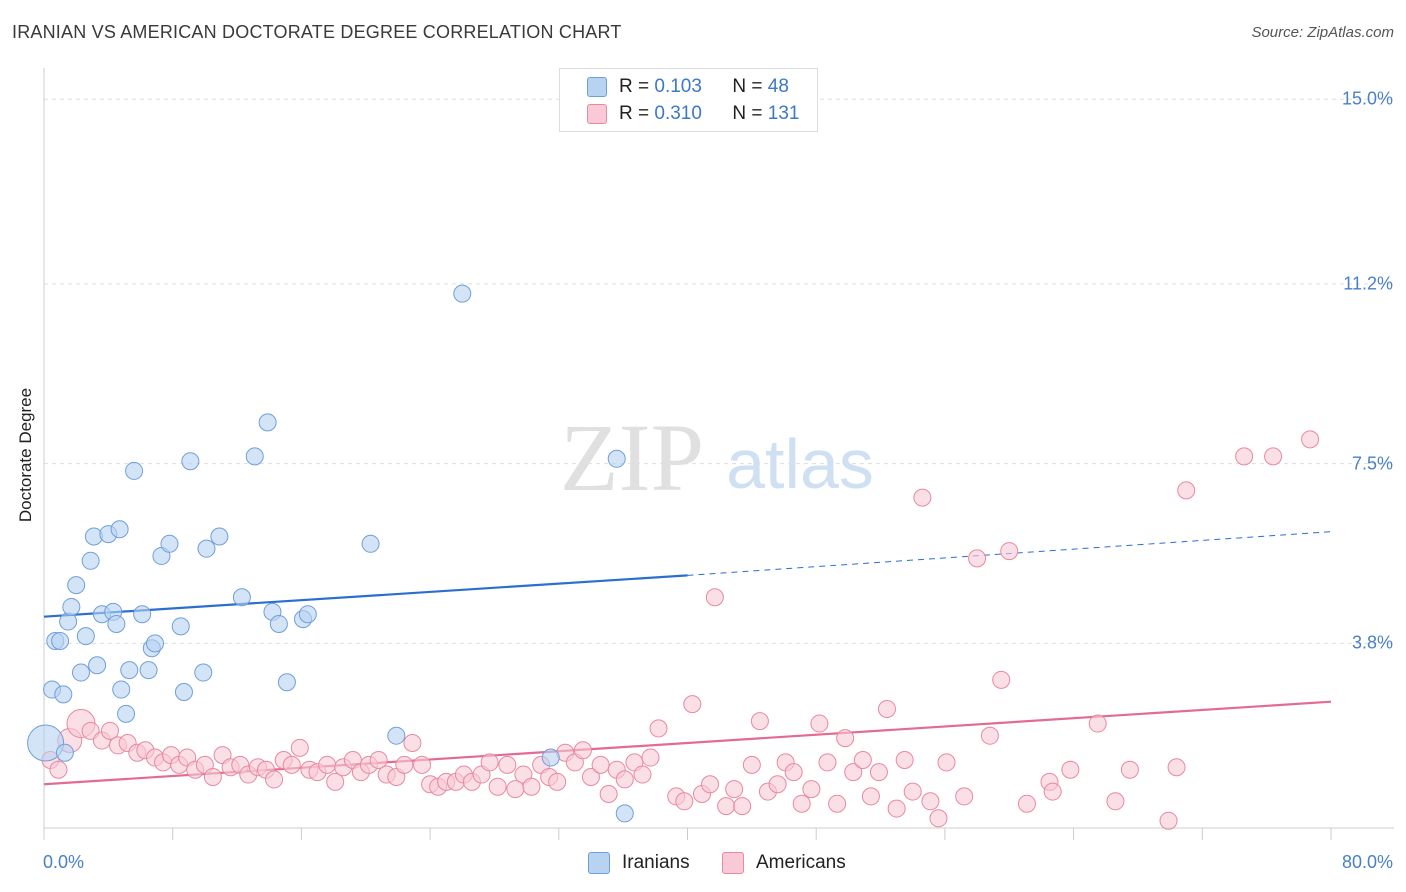 This screenshot has width=1406, height=892. I want to click on correlation-legend: R = 0.103 N = 48 R = 0.310 N = 131, so click(688, 100).